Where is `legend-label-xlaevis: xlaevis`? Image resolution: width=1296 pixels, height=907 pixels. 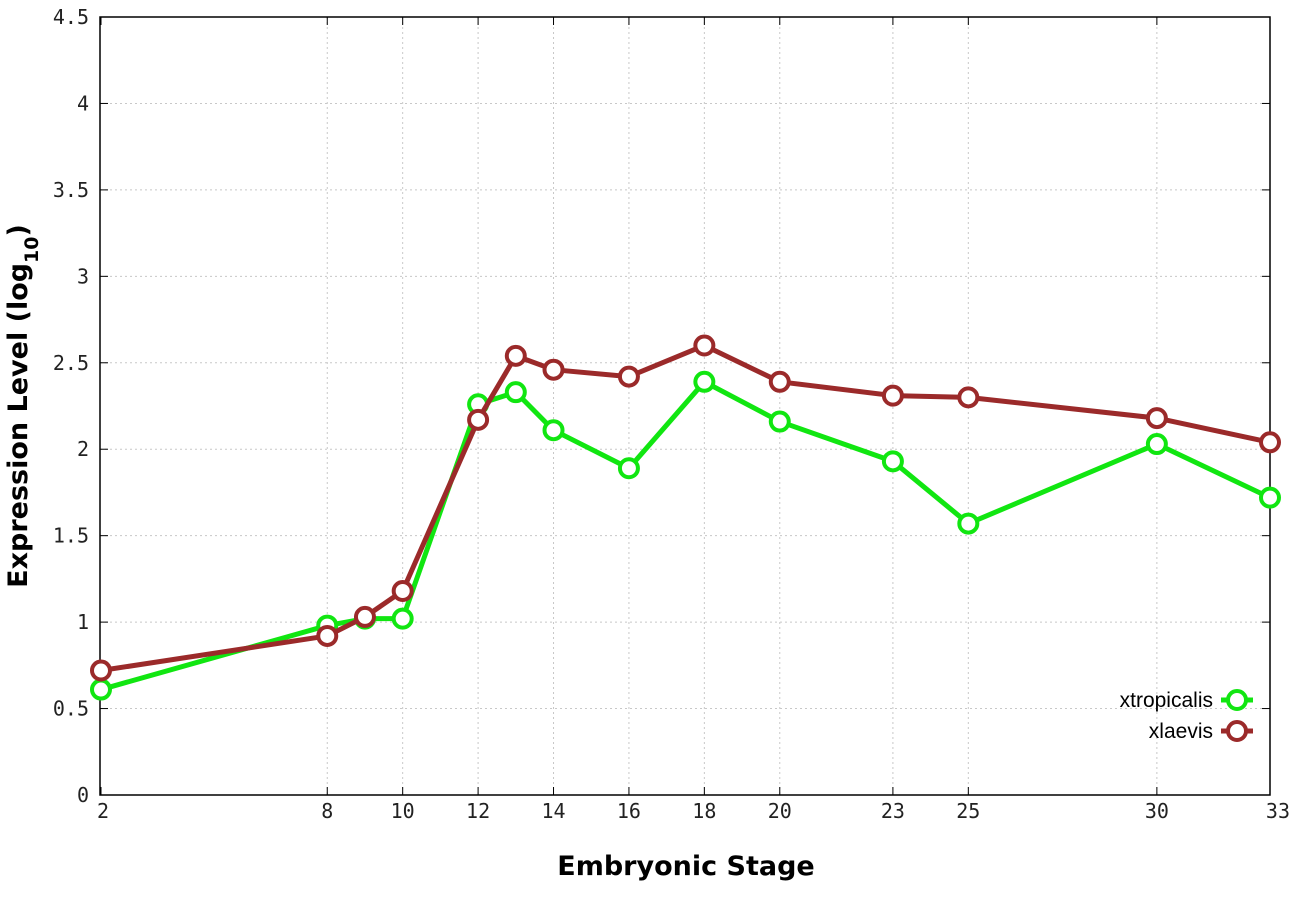
legend-label-xlaevis: xlaevis is located at coordinates (1181, 731).